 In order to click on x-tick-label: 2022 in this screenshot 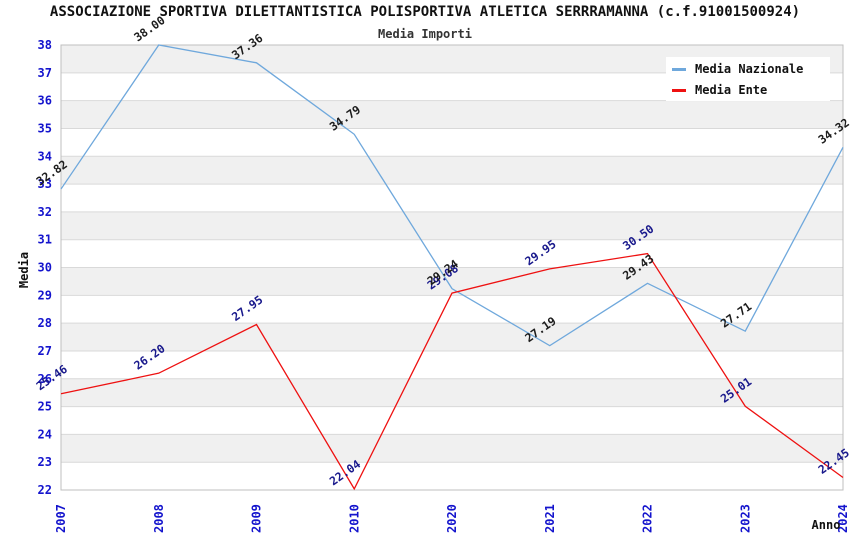, I will do `click(648, 518)`.